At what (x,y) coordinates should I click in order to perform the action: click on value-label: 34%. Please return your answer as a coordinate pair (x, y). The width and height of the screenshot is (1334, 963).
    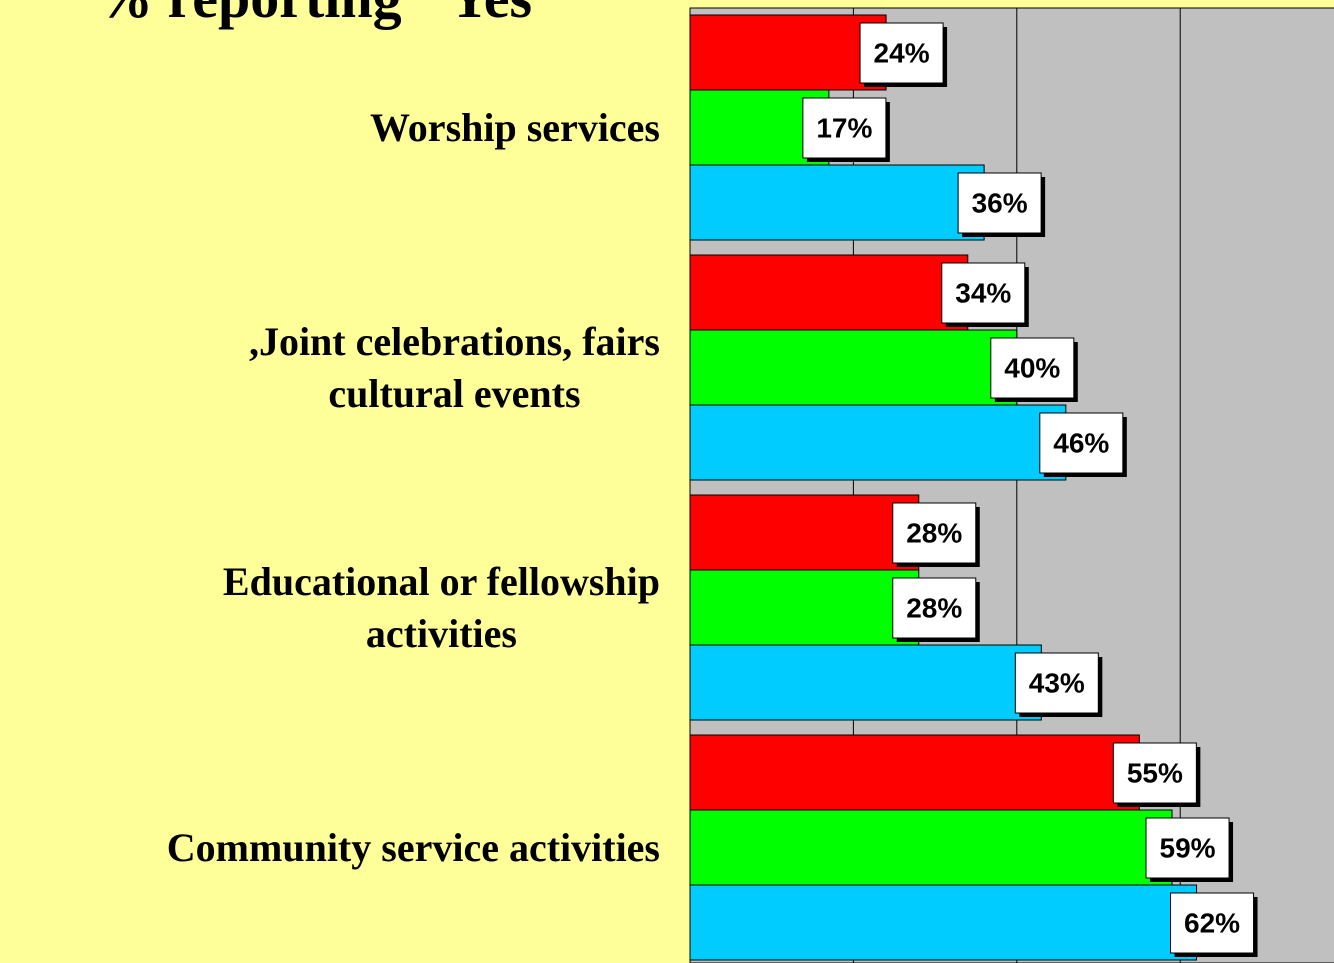
    Looking at the image, I should click on (983, 292).